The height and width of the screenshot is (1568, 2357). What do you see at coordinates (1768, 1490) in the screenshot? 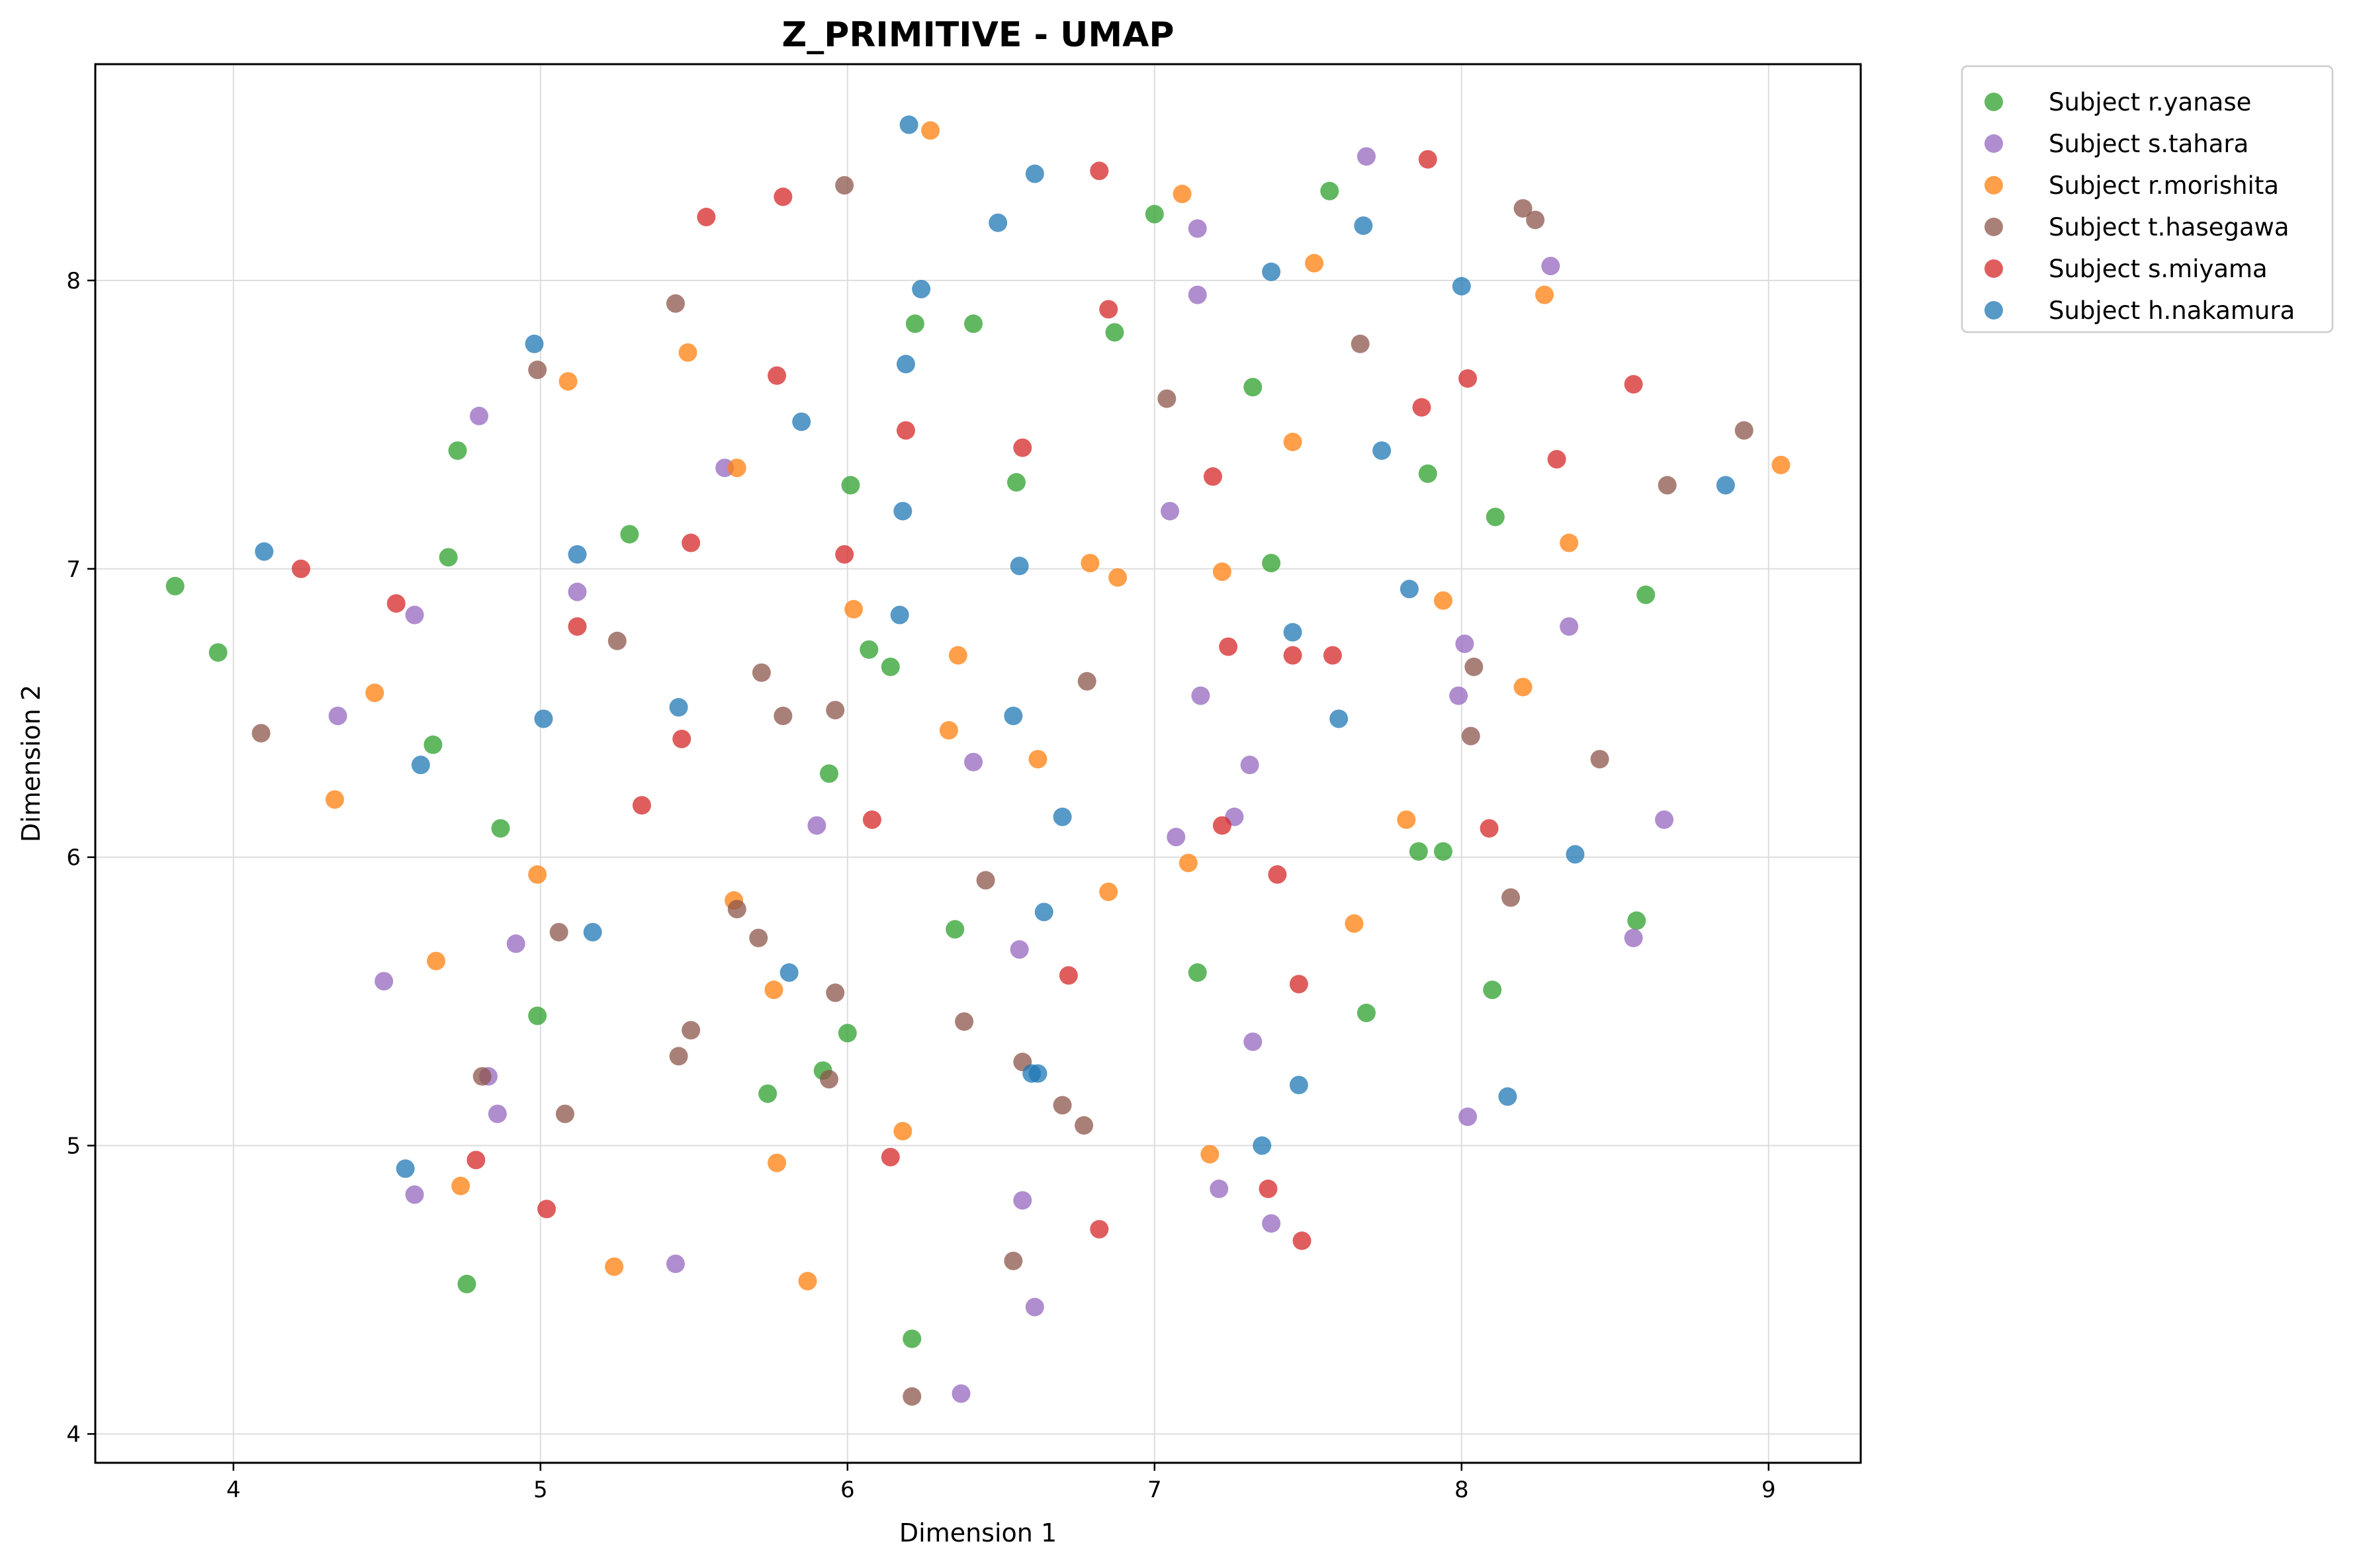
I see `x-tick-label: 9` at bounding box center [1768, 1490].